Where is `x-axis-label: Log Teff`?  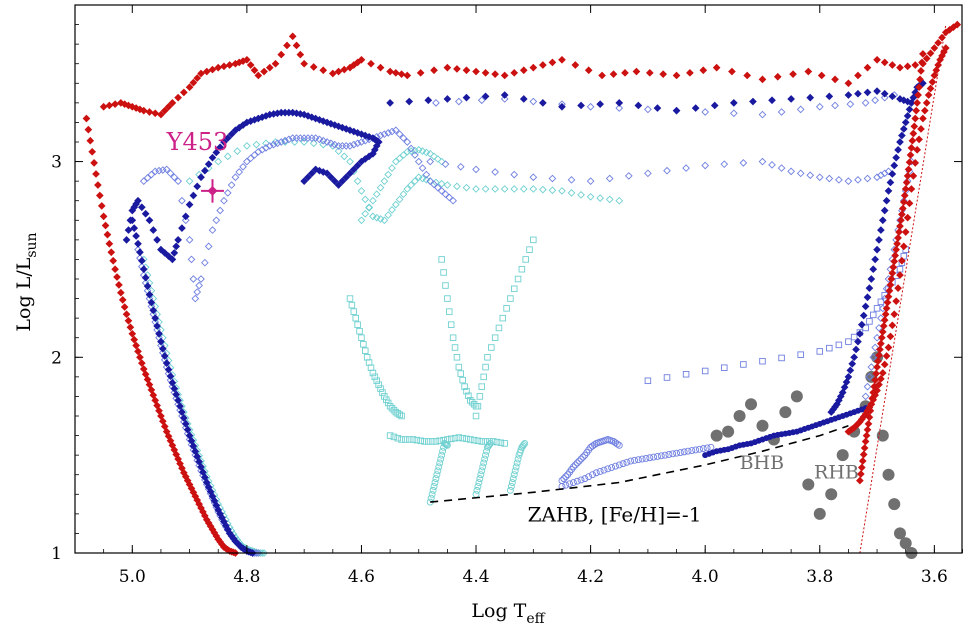 x-axis-label: Log Teff is located at coordinates (508, 613).